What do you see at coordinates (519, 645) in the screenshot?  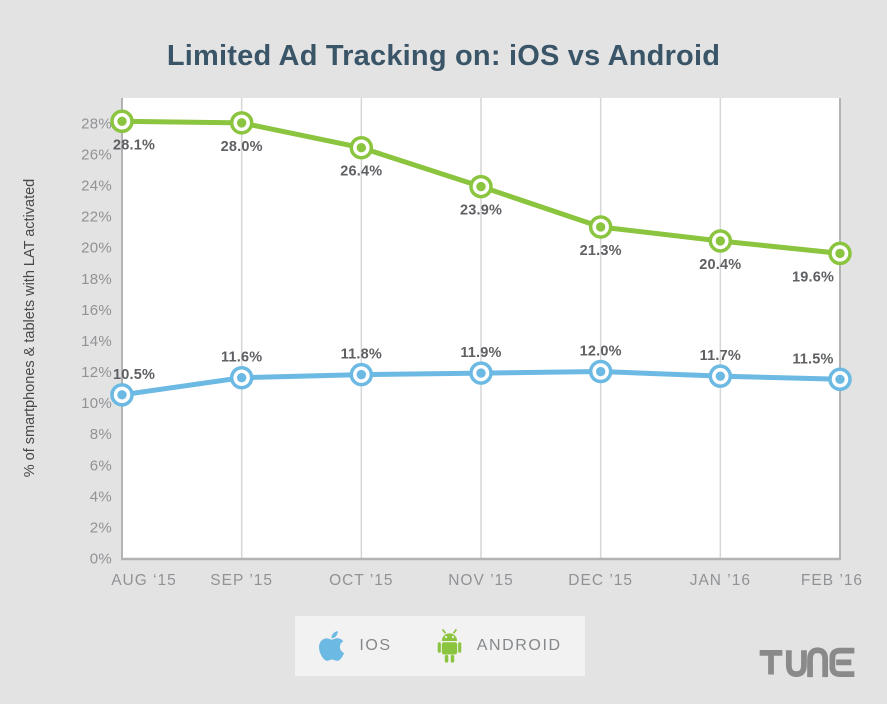 I see `legend-label-android: ANDROID` at bounding box center [519, 645].